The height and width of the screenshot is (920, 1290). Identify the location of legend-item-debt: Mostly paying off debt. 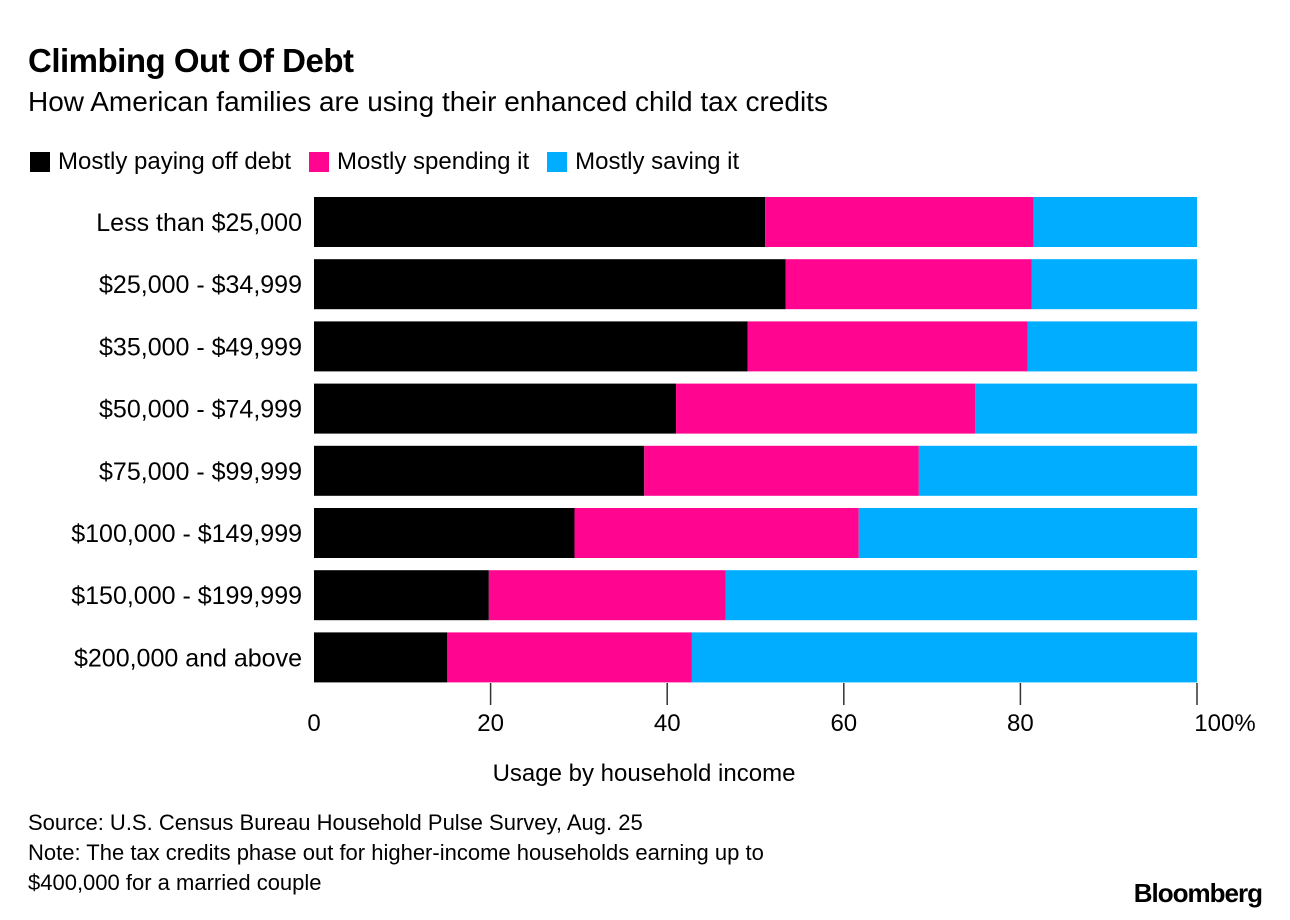
(160, 162).